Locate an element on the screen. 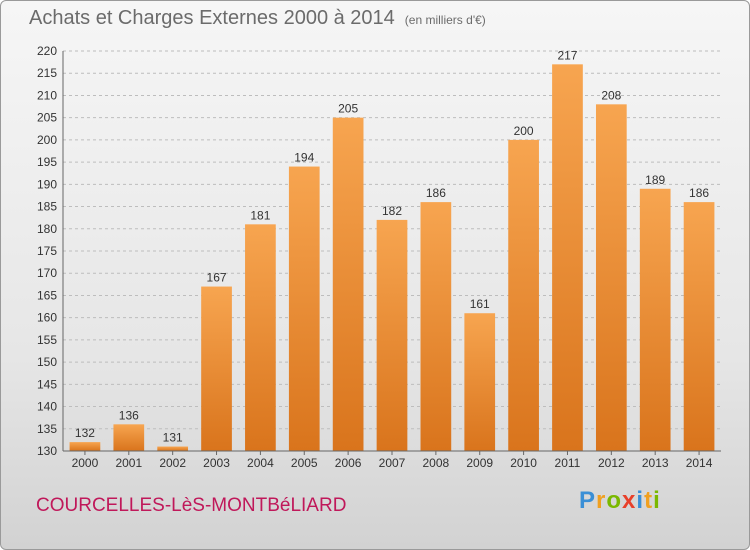  chart-unit: (en milliers d'€) is located at coordinates (445, 20).